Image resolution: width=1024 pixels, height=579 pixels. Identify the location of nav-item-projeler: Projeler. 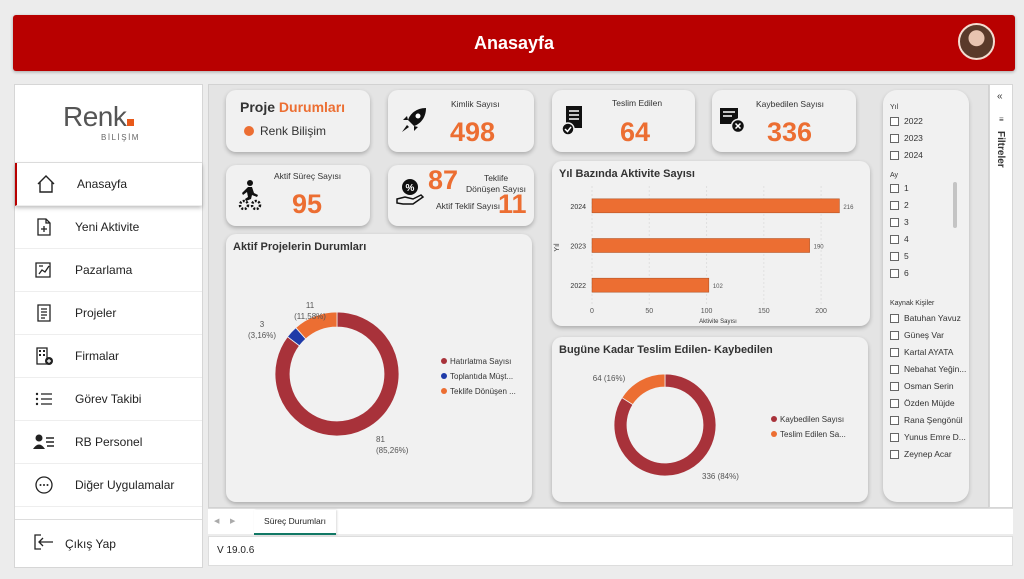
(108, 313).